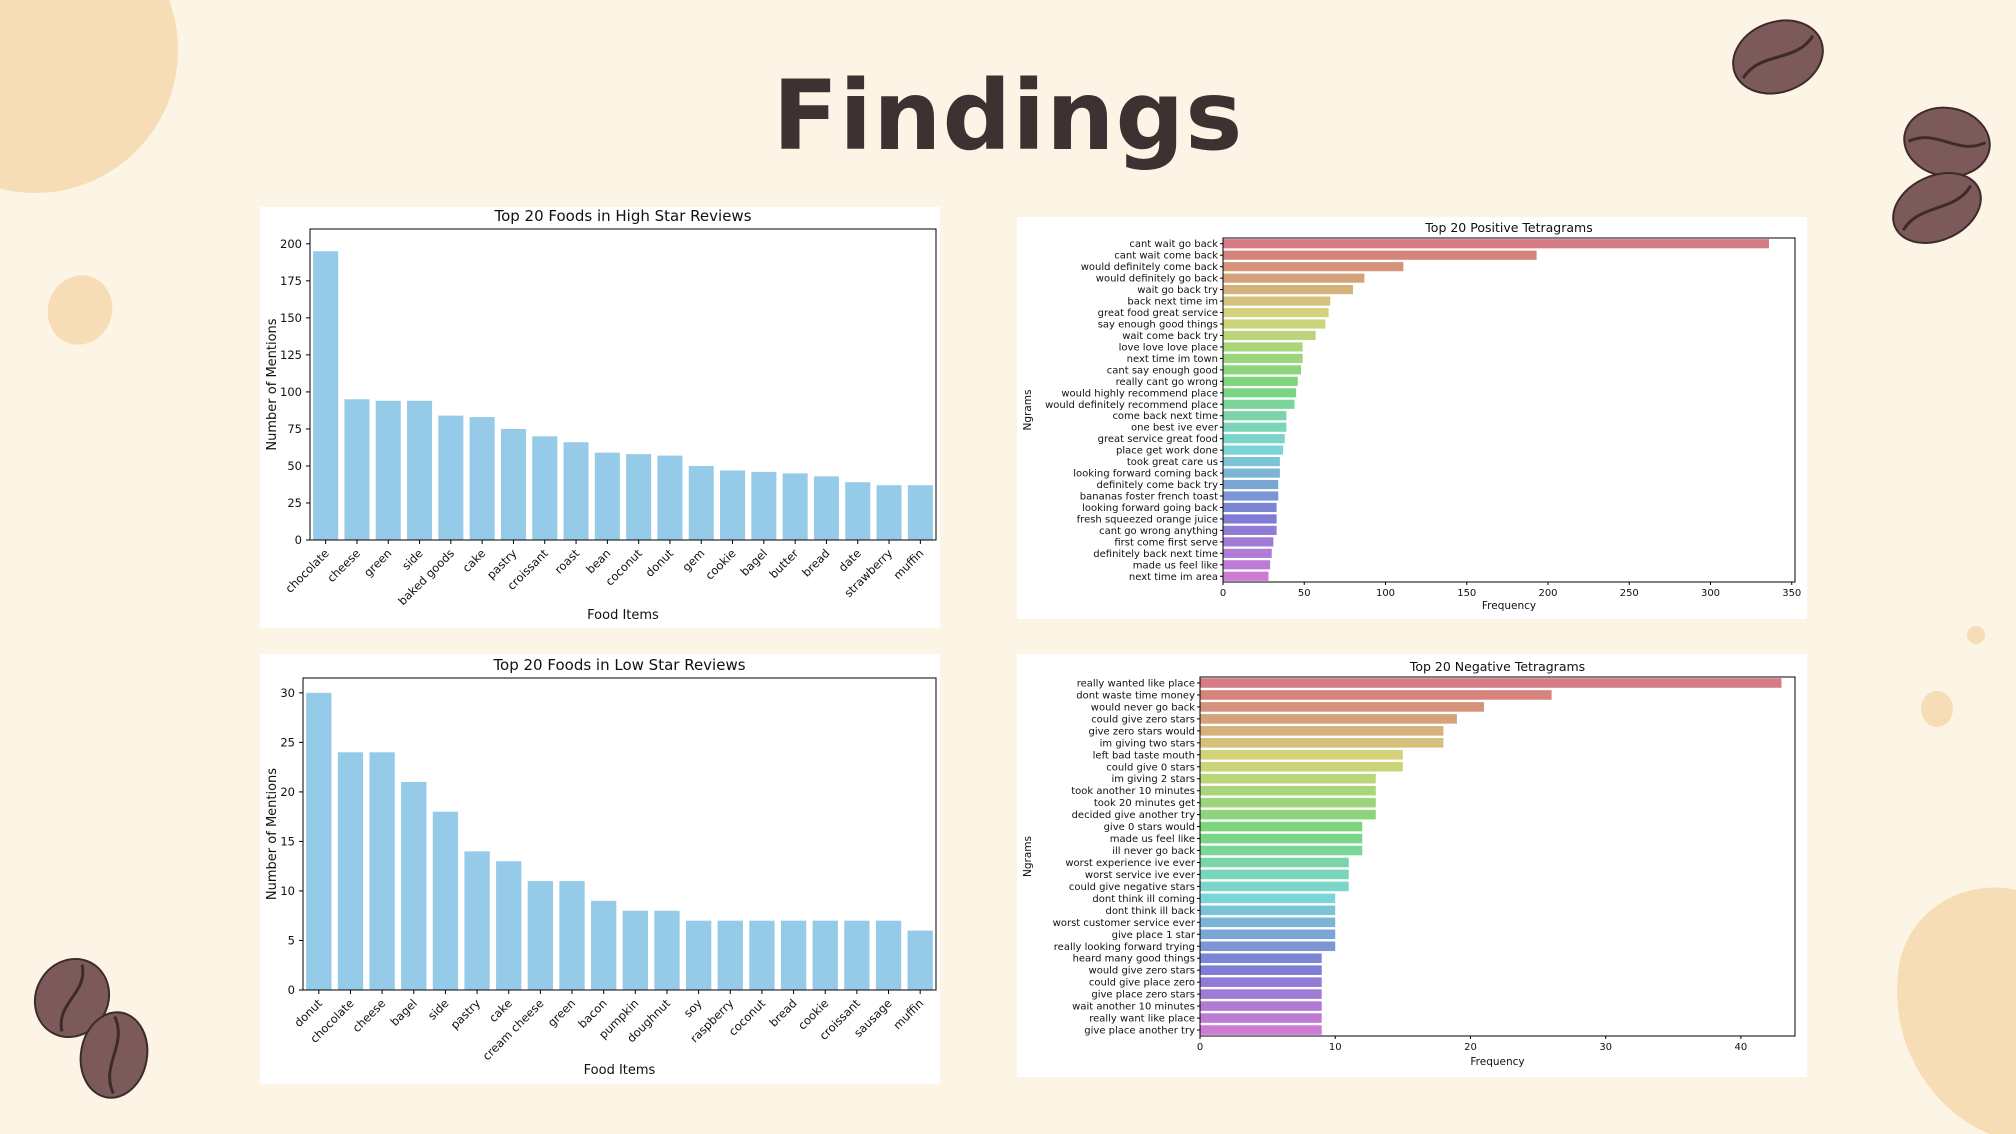  What do you see at coordinates (1143, 719) in the screenshot?
I see `y-tick-label: could give zero stars` at bounding box center [1143, 719].